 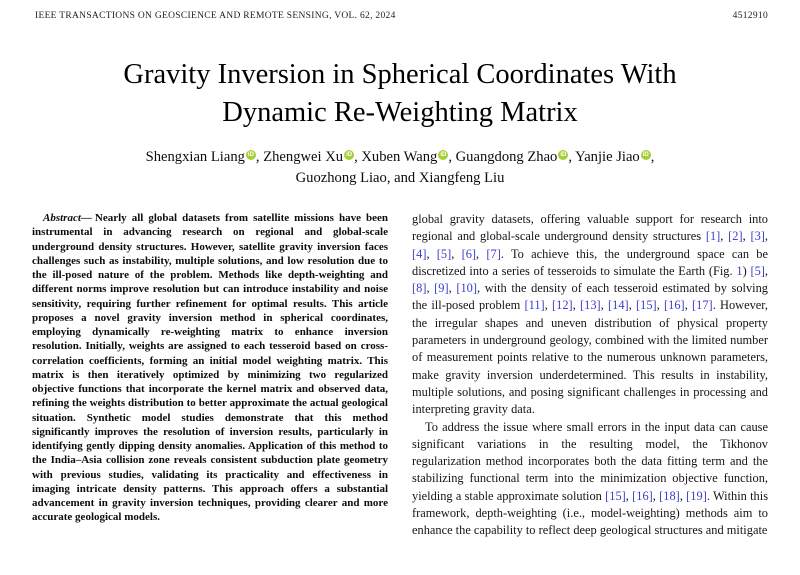 I want to click on citation-link: [9], so click(x=441, y=288).